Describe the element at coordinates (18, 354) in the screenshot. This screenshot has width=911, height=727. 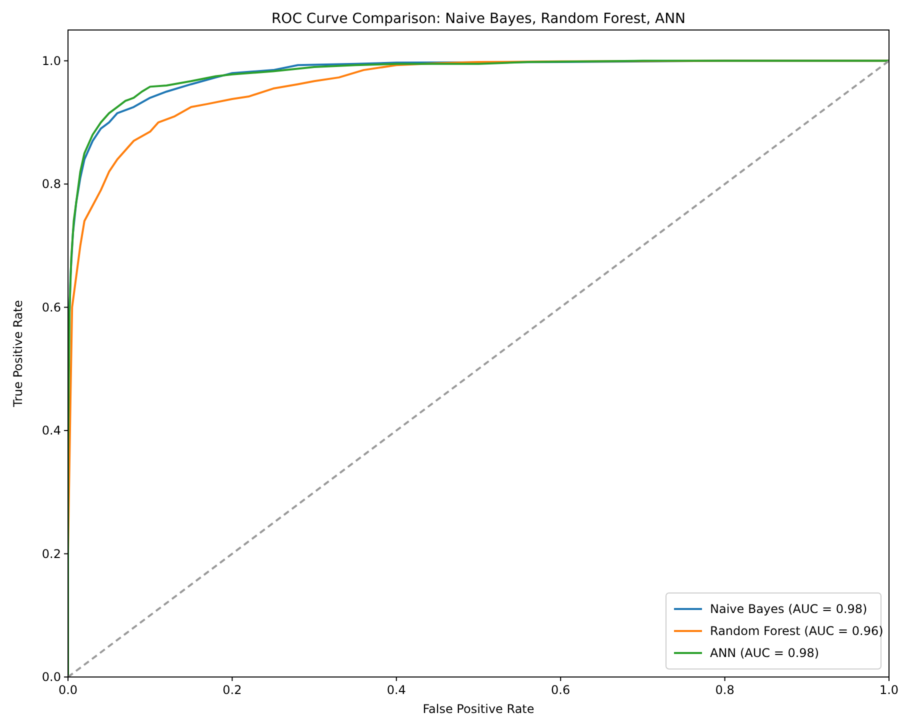
I see `y-axis-title: True Positive Rate` at that location.